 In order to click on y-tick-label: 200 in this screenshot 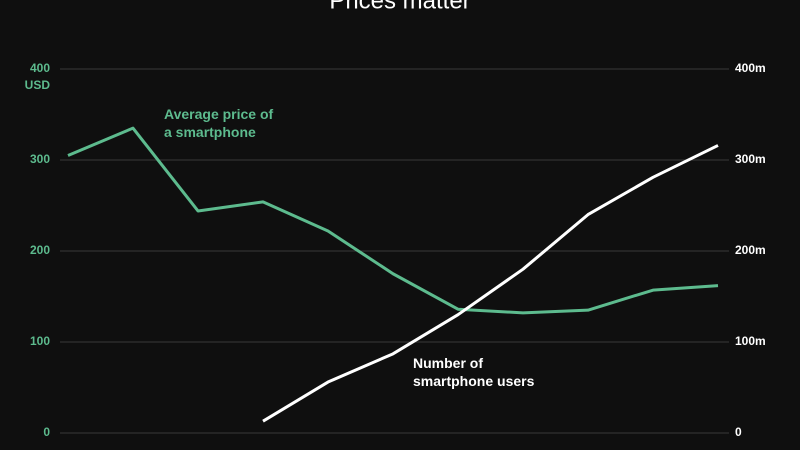, I will do `click(40, 250)`.